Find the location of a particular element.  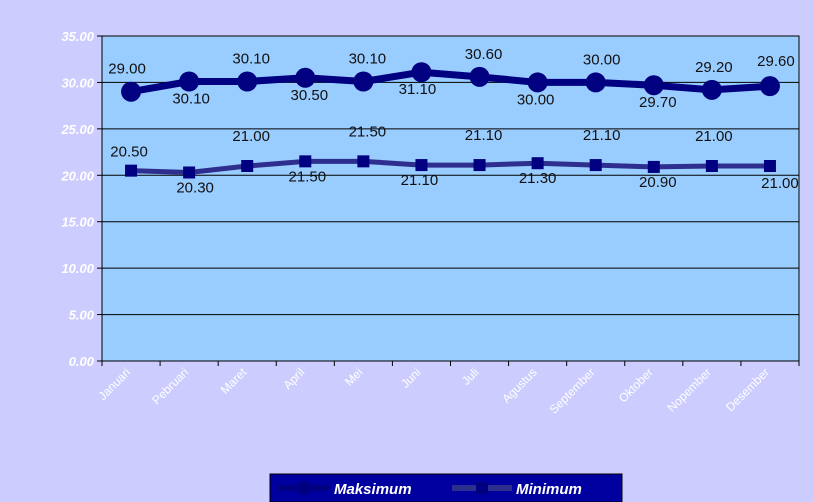

y-tick-label-1: 5.00 is located at coordinates (82, 315).